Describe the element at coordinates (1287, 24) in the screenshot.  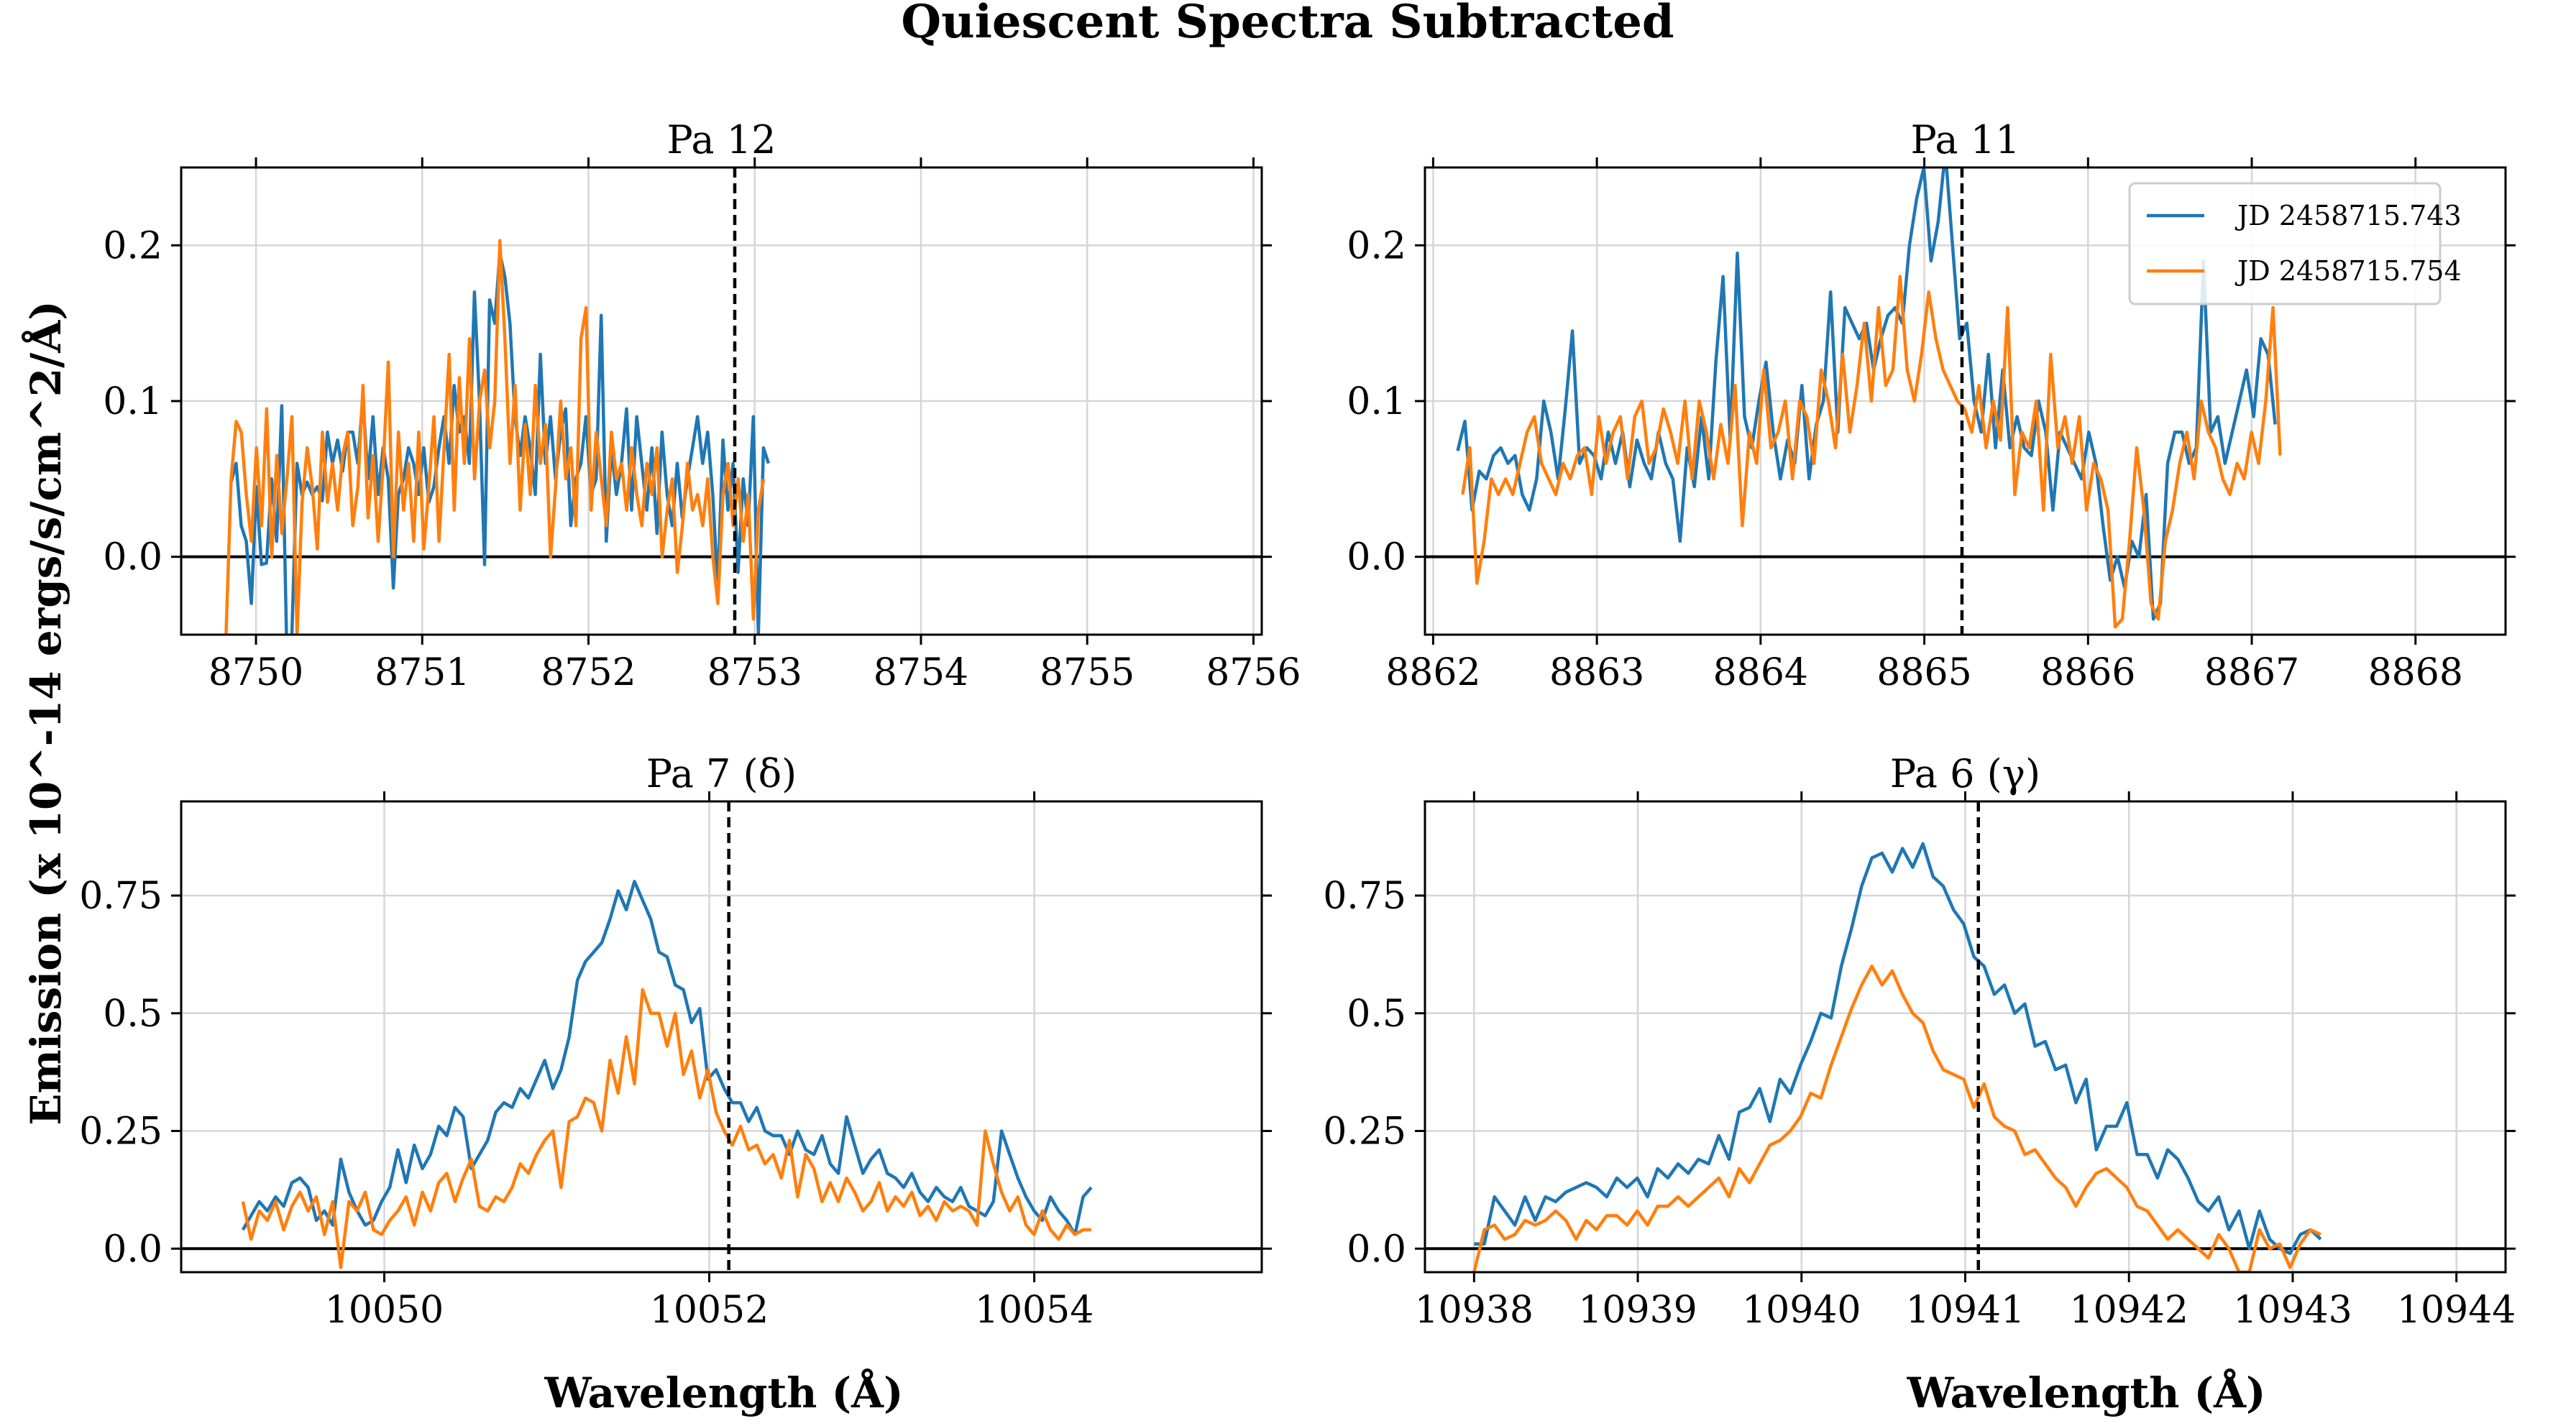
I see `figure-title: Quiescent Spectra Subtracted` at that location.